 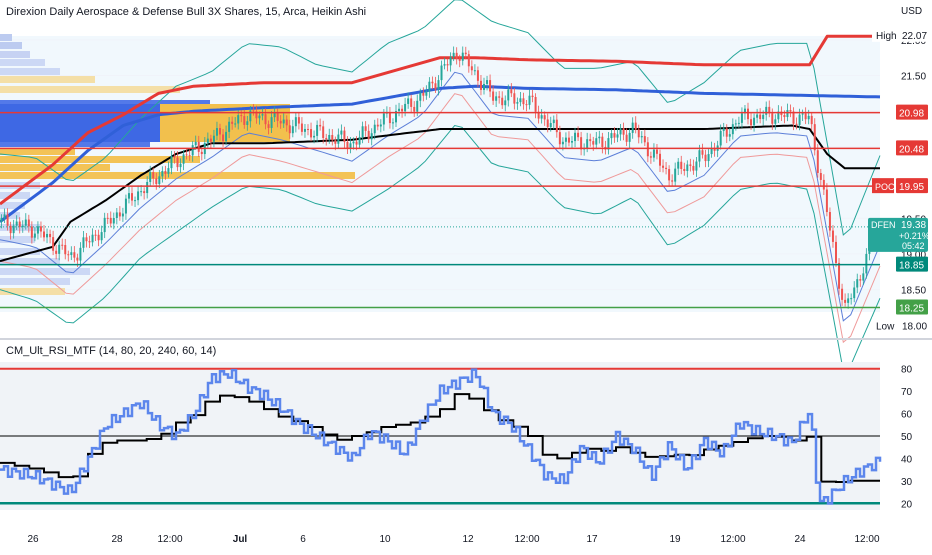 What do you see at coordinates (883, 225) in the screenshot?
I see `symbol-label: DFEN` at bounding box center [883, 225].